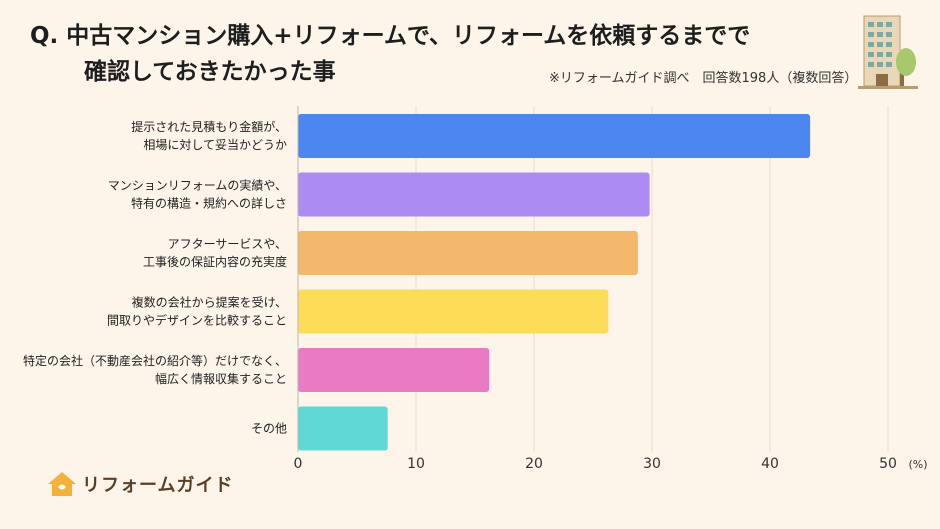 Image resolution: width=940 pixels, height=529 pixels. Describe the element at coordinates (215, 261) in the screenshot. I see `category-label-line: 工事後の保証内容の充実度` at that location.